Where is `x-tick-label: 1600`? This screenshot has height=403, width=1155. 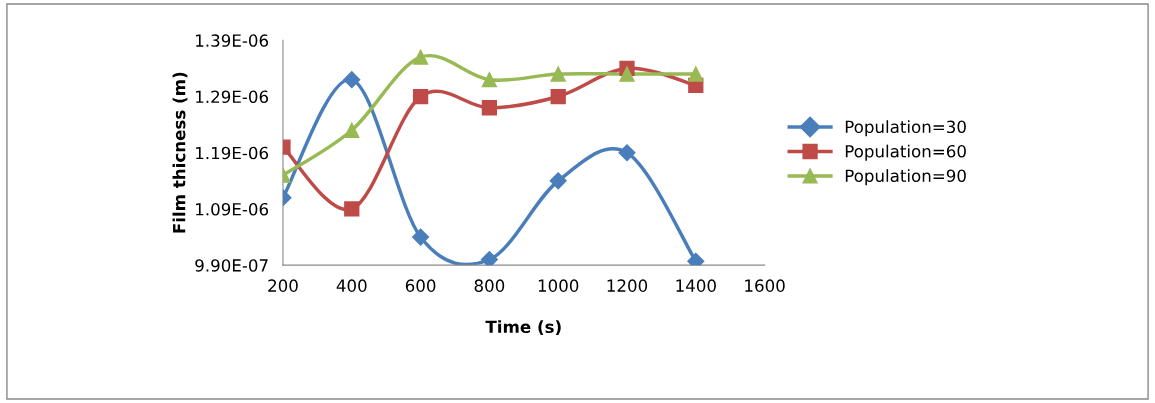
x-tick-label: 1600 is located at coordinates (765, 285).